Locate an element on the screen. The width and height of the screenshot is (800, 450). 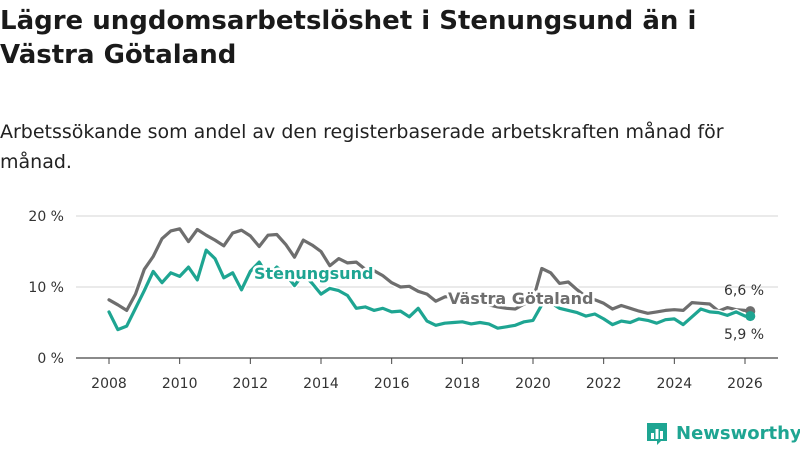
x-tick-label: 2014 is located at coordinates (321, 384).